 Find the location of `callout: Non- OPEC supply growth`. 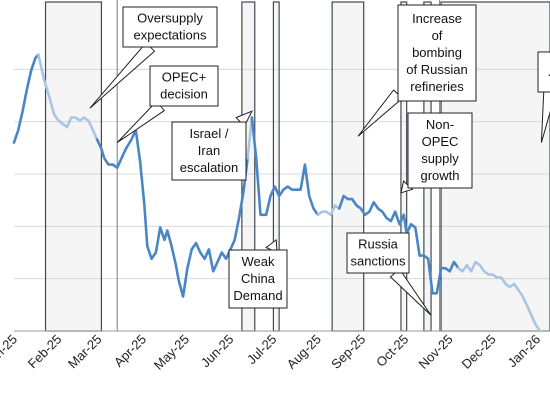

callout: Non- OPEC supply growth is located at coordinates (436, 153).